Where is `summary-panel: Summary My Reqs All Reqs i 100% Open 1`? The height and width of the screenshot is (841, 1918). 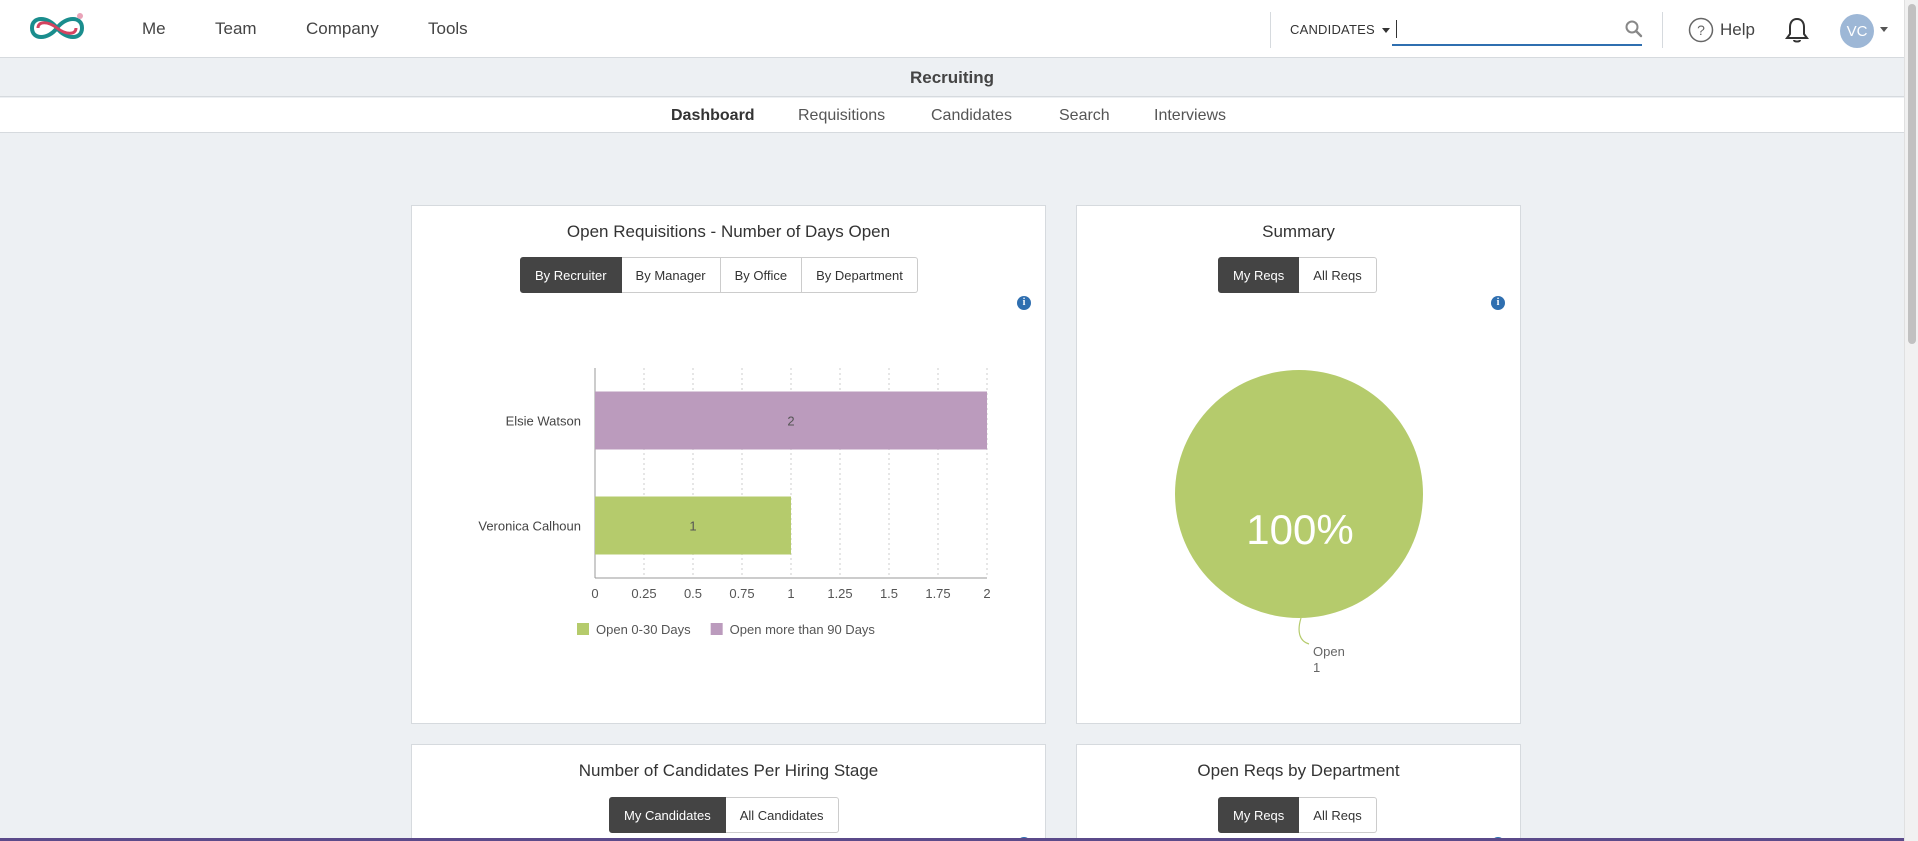
summary-panel: Summary My Reqs All Reqs i 100% Open 1 is located at coordinates (1298, 464).